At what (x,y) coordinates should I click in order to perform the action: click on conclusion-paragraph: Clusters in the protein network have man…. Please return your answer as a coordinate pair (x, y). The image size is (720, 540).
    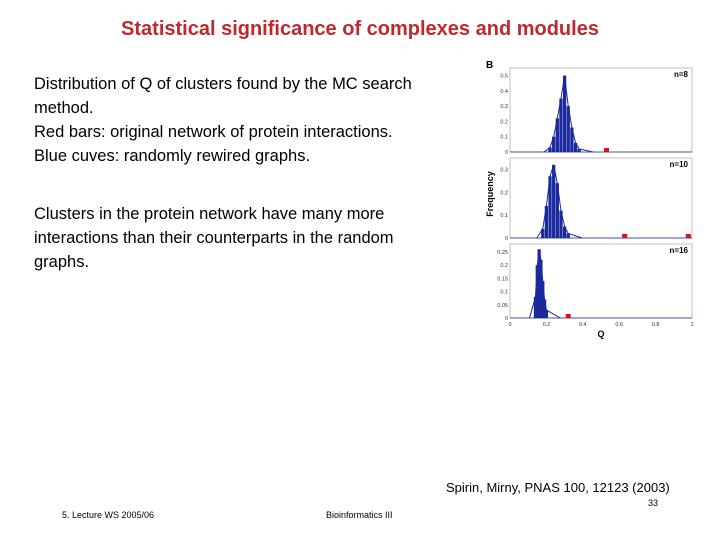
    Looking at the image, I should click on (244, 238).